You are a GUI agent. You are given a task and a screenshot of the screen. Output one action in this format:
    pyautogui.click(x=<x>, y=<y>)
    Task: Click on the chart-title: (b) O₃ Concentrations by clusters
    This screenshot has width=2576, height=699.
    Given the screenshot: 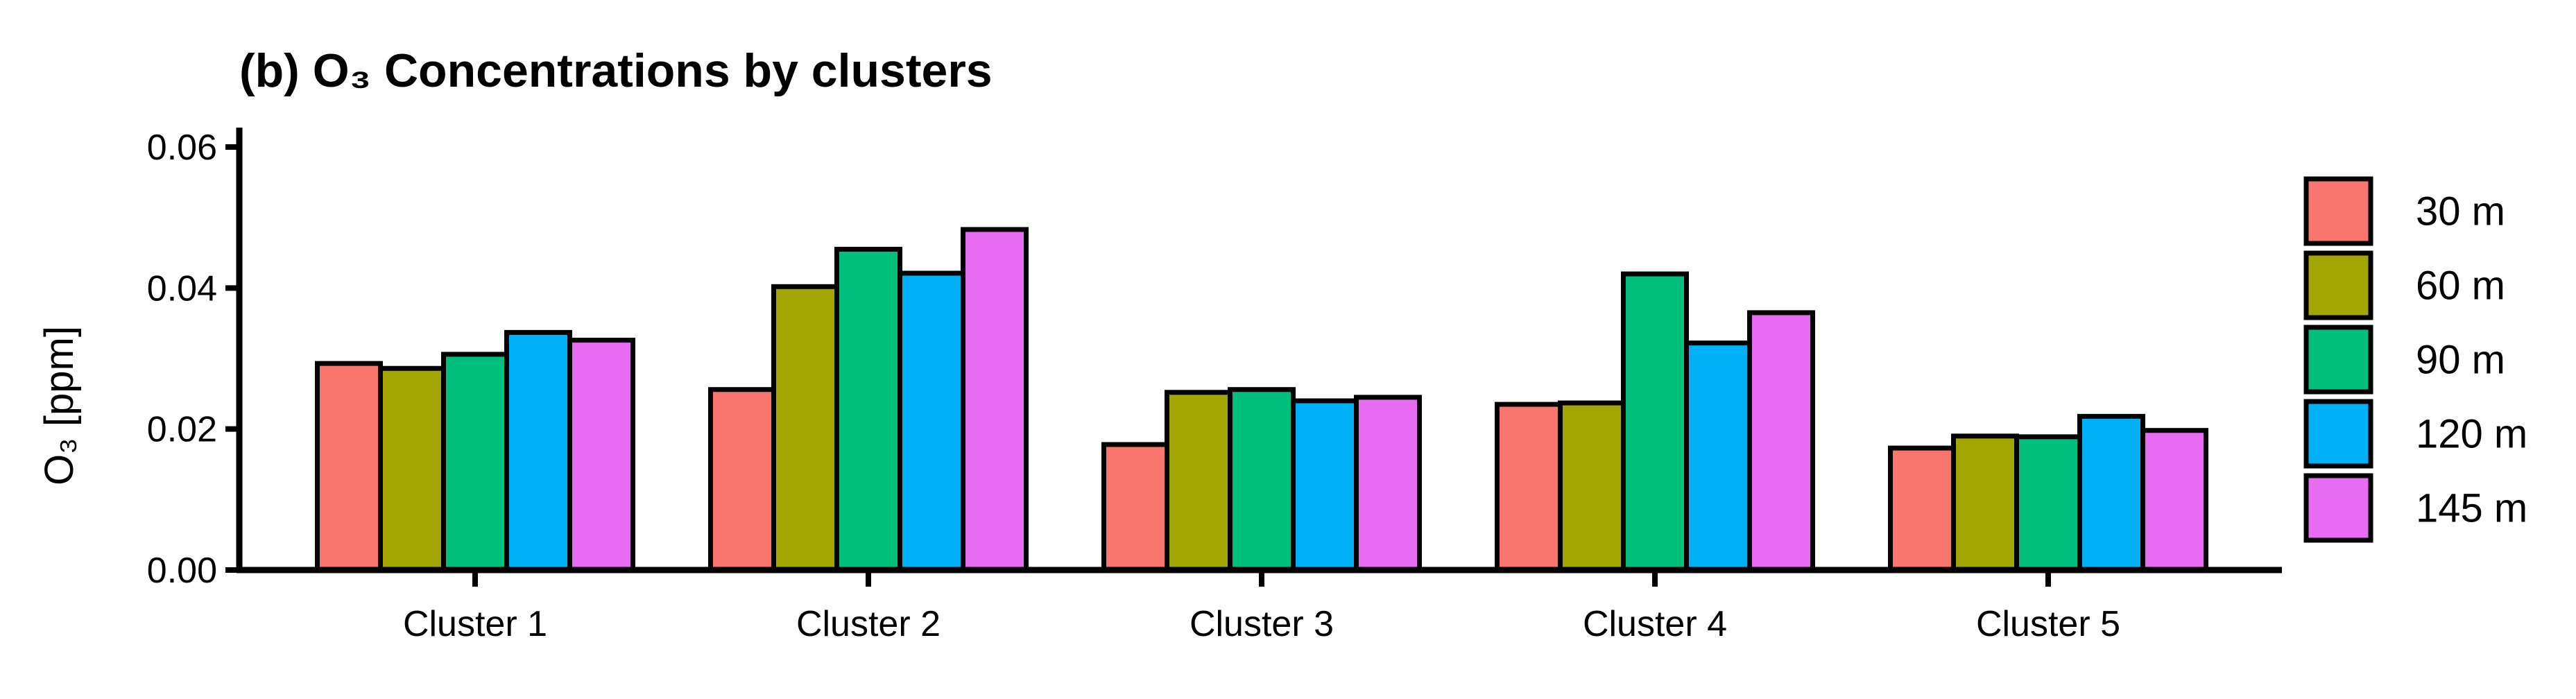 What is the action you would take?
    pyautogui.click(x=616, y=70)
    